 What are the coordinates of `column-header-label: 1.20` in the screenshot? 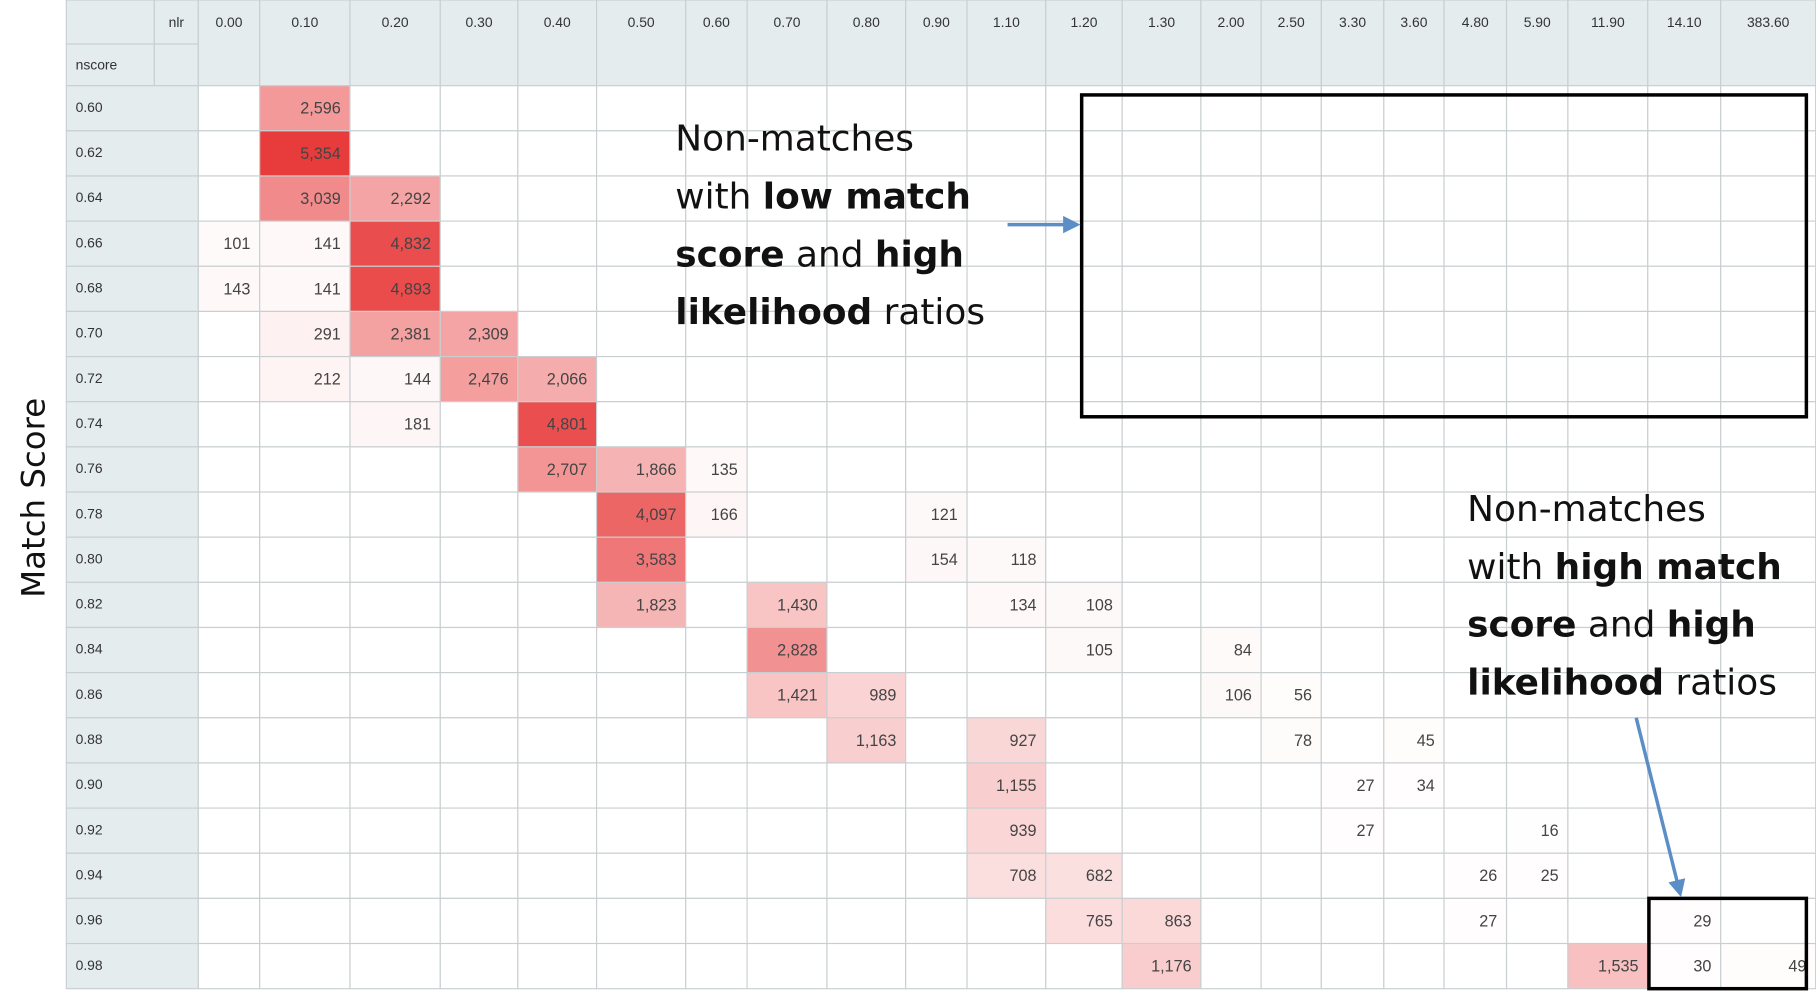 It's located at (1083, 22).